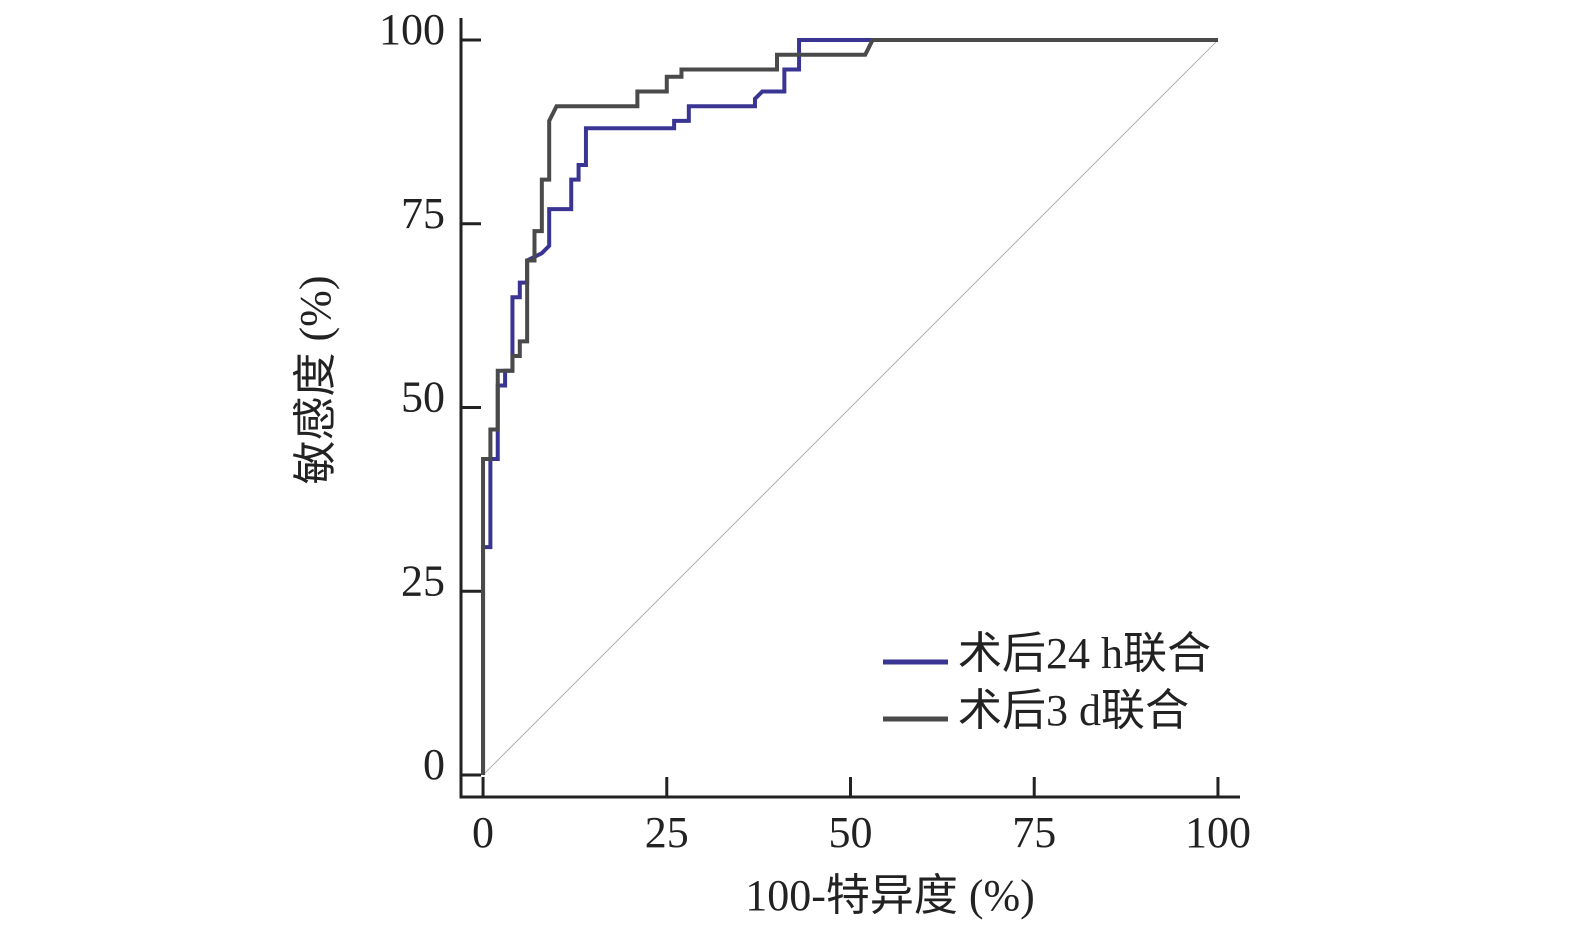  What do you see at coordinates (1073, 710) in the screenshot?
I see `legend-label: 术后3 d联合` at bounding box center [1073, 710].